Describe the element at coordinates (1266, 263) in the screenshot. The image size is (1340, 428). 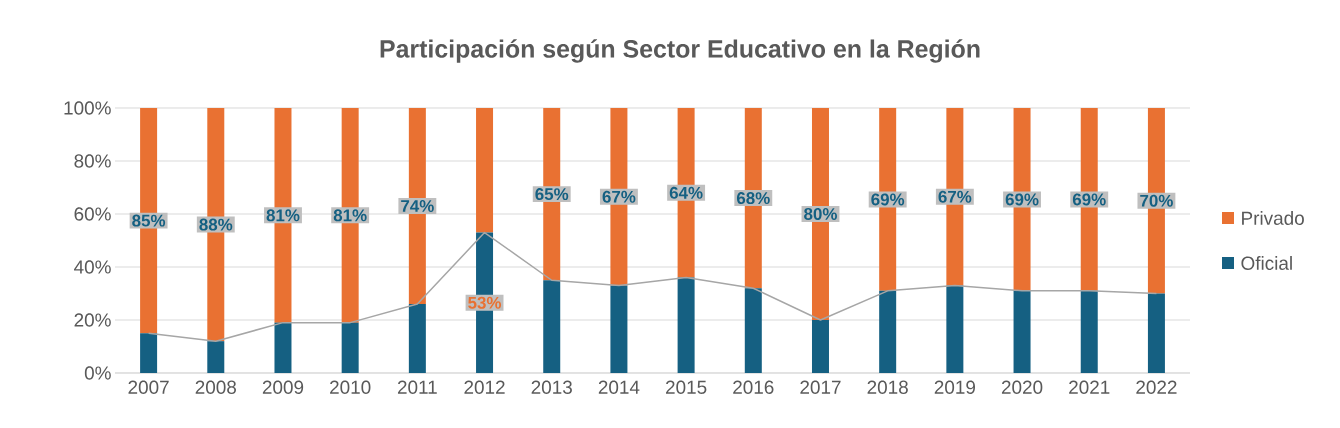
I see `legend-label: Oficial` at that location.